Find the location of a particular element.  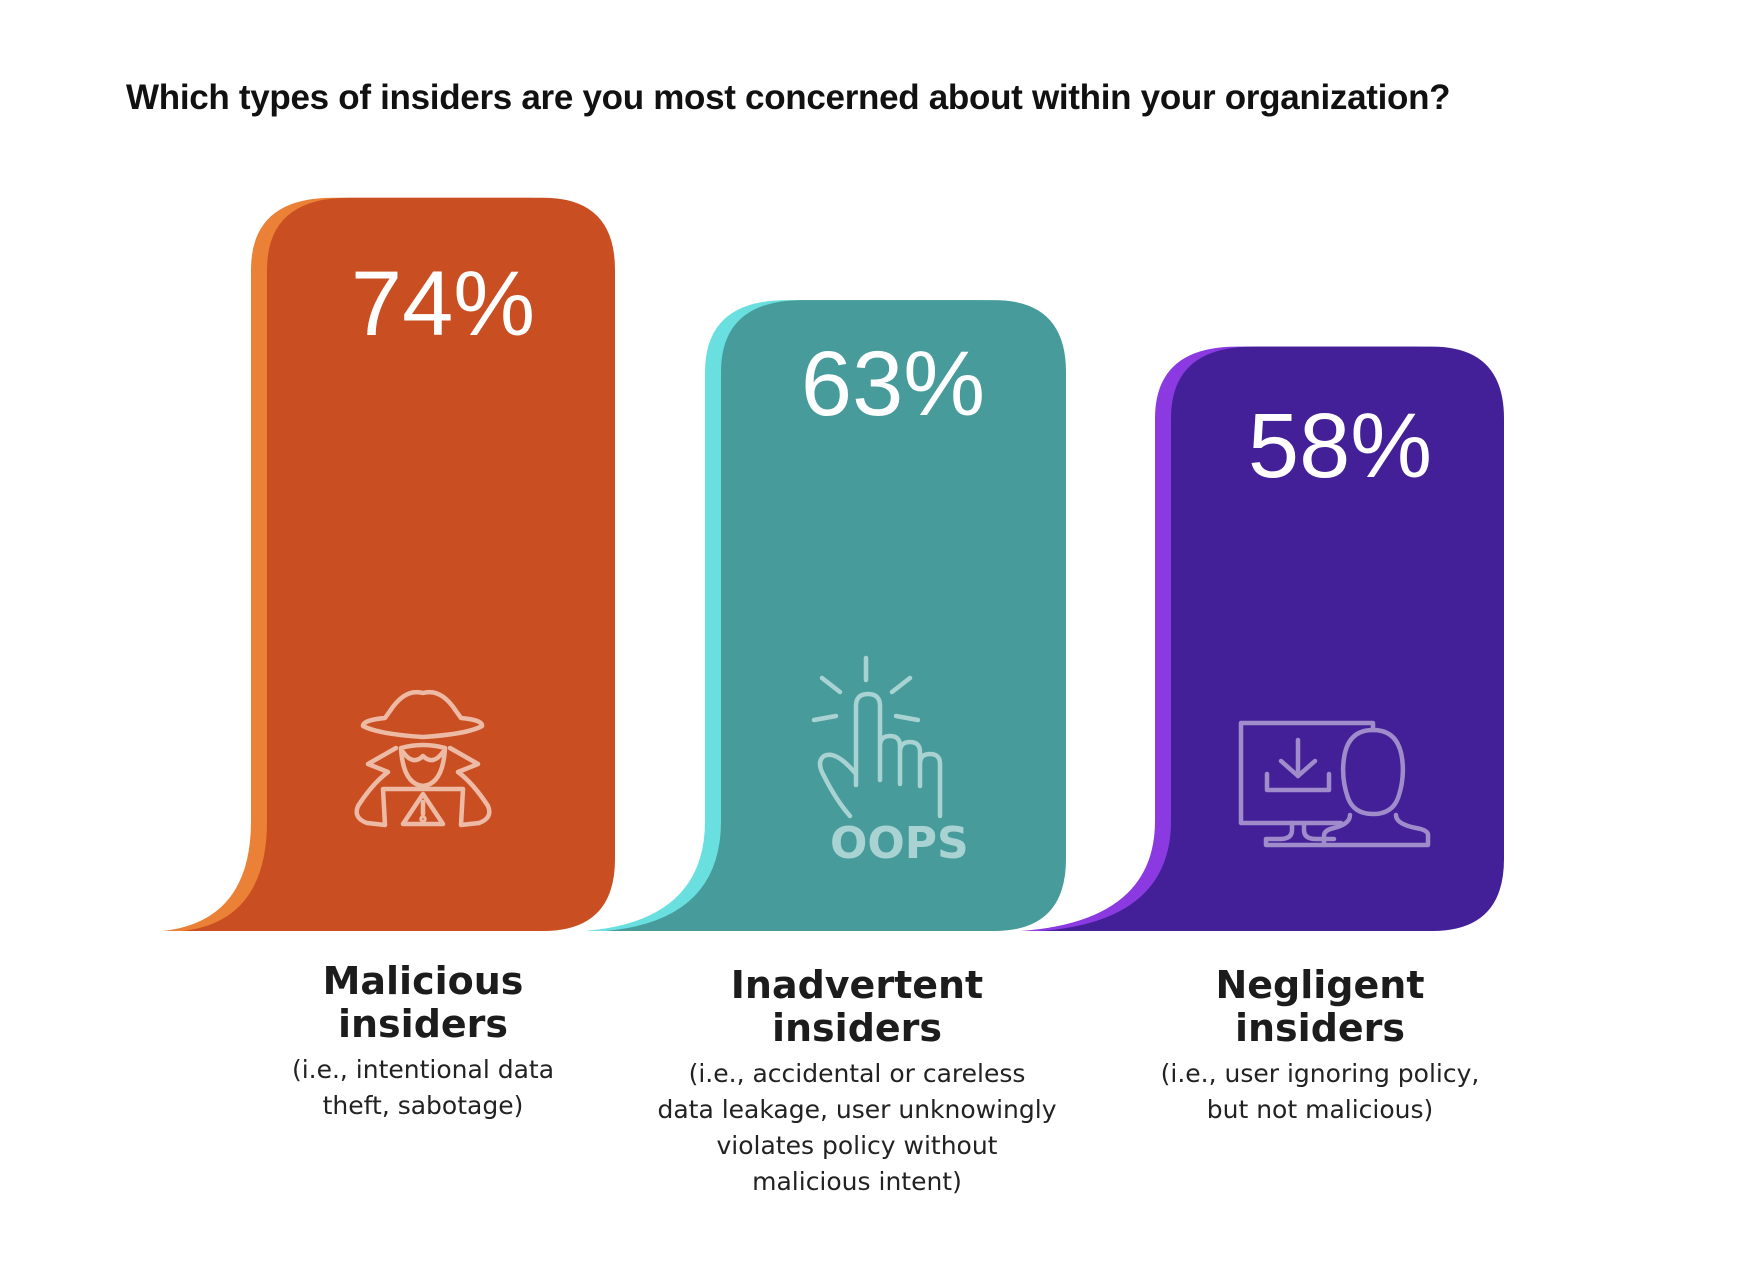

value-label-negligent: 58% is located at coordinates (1340, 446).